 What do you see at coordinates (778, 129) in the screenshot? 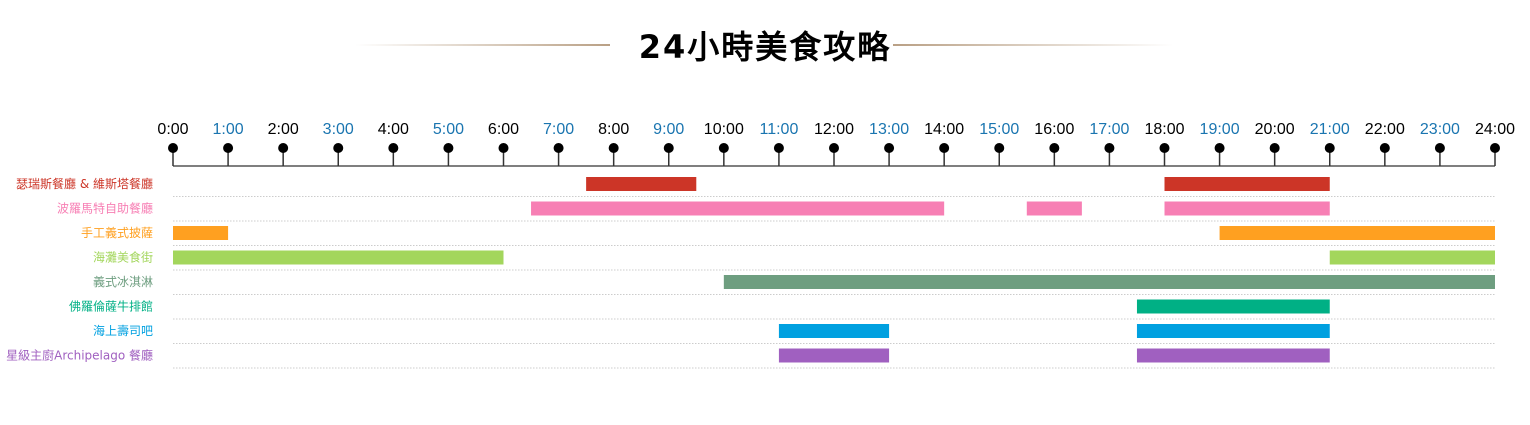
I see `x-tick-label: 11:00` at bounding box center [778, 129].